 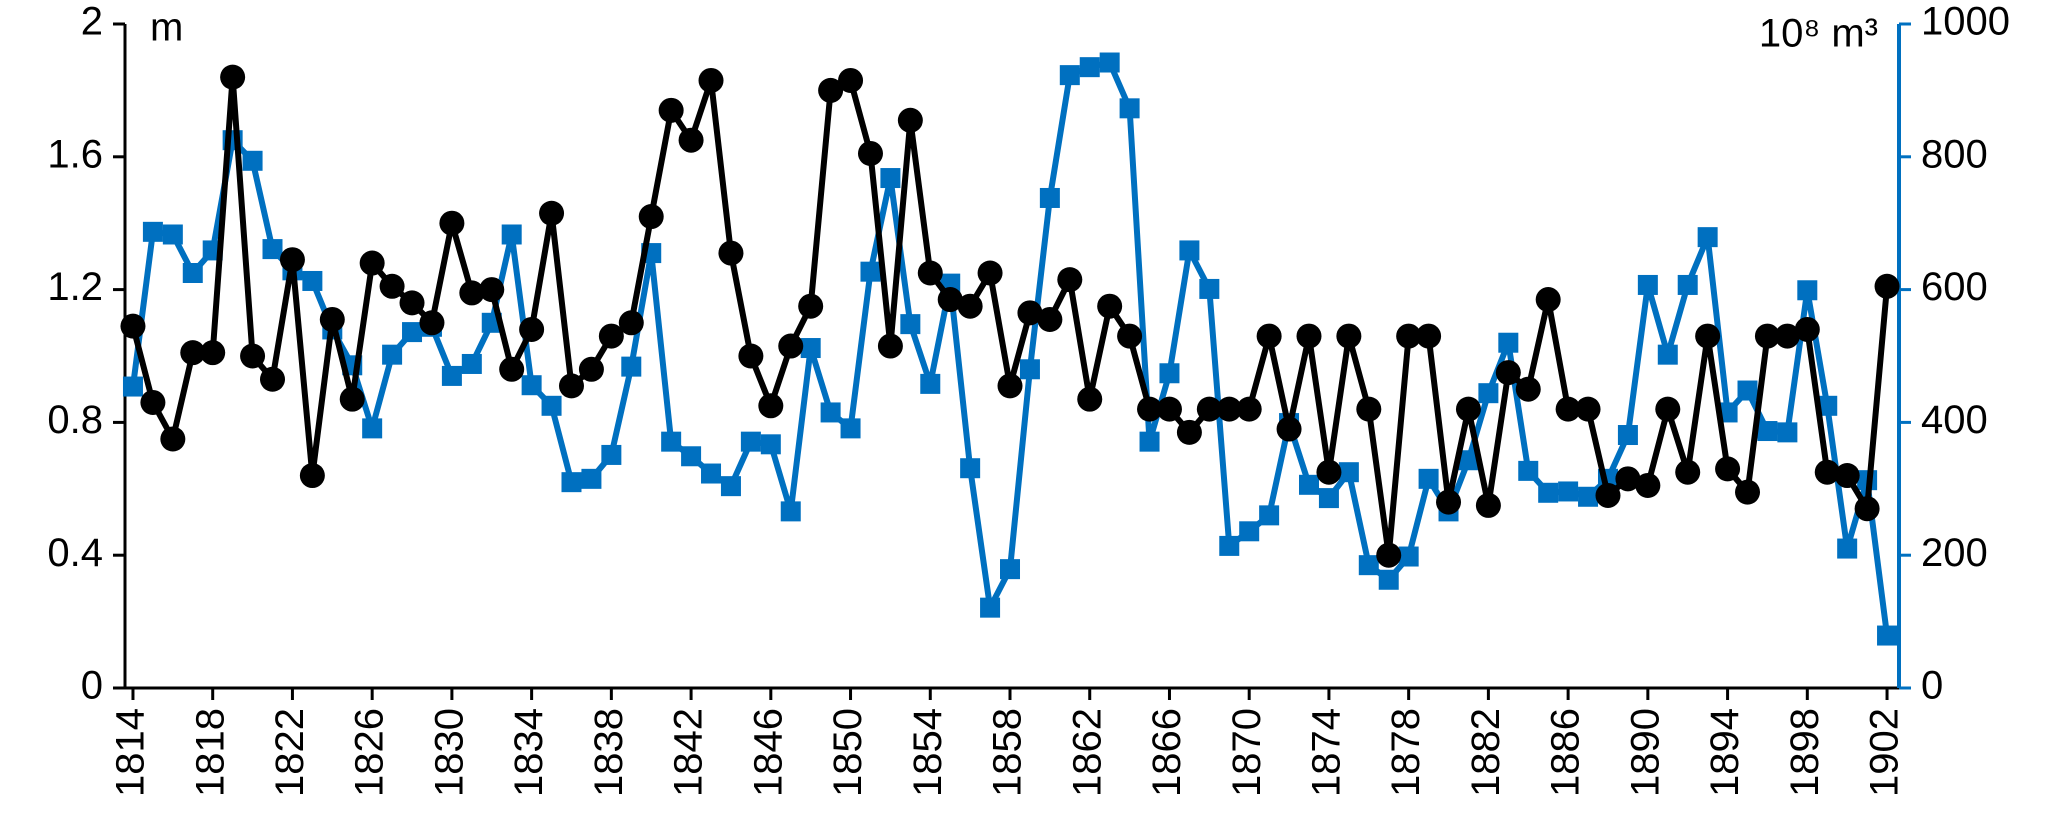 I want to click on x-tick-label: 1822, so click(x=290, y=752).